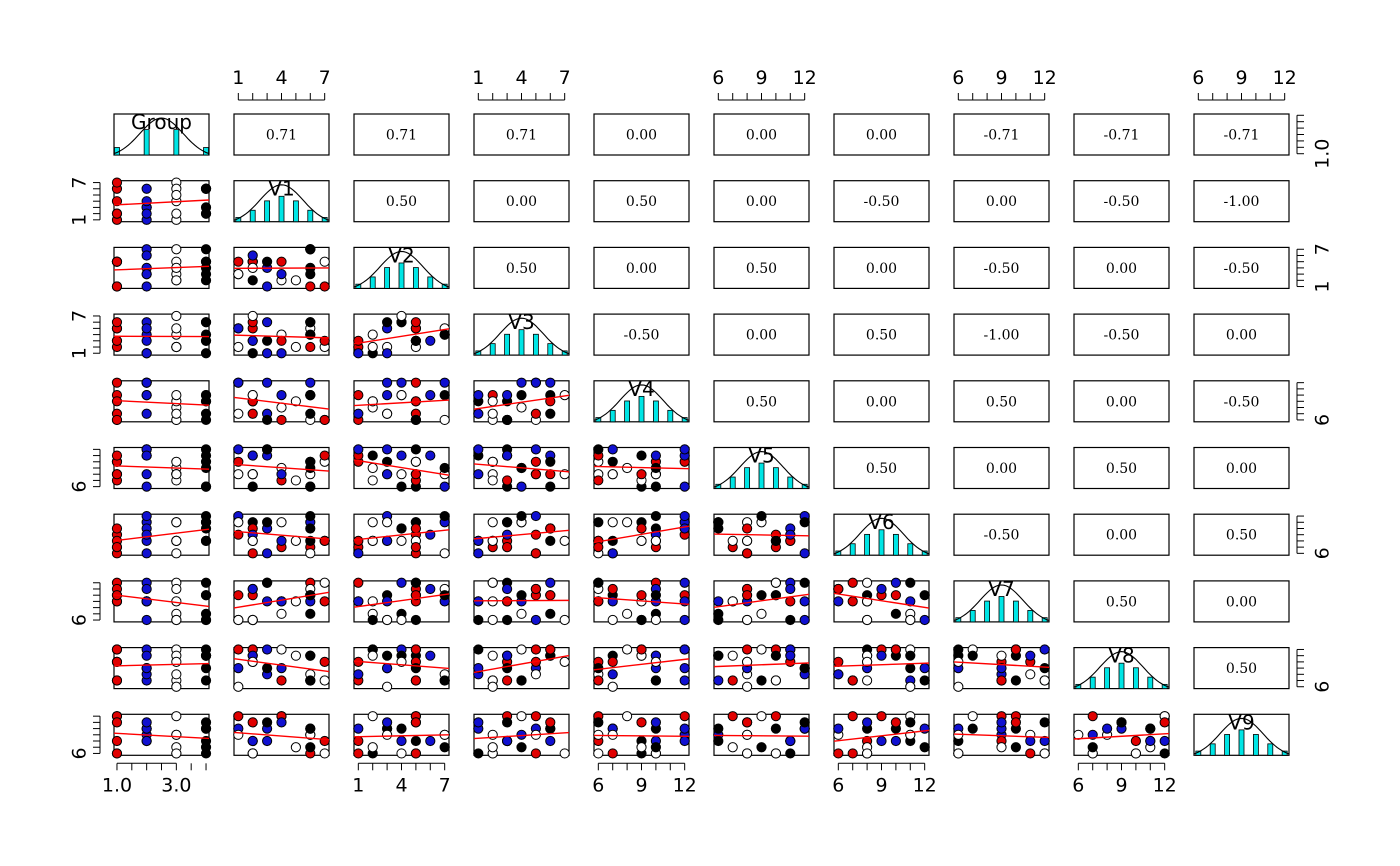 The image size is (1400, 866). Describe the element at coordinates (761, 402) in the screenshot. I see `correlation-value: 0.50` at that location.